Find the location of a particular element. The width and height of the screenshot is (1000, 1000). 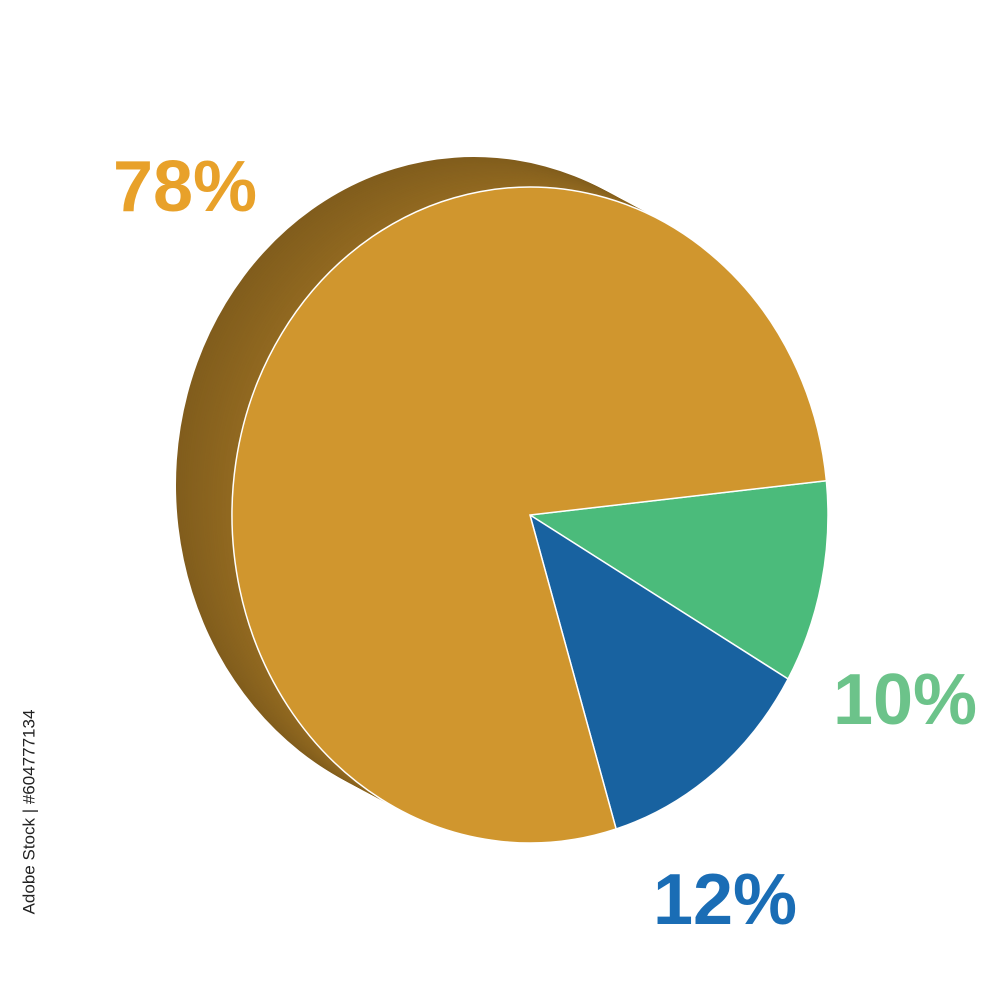

value-label: 12% is located at coordinates (725, 900).